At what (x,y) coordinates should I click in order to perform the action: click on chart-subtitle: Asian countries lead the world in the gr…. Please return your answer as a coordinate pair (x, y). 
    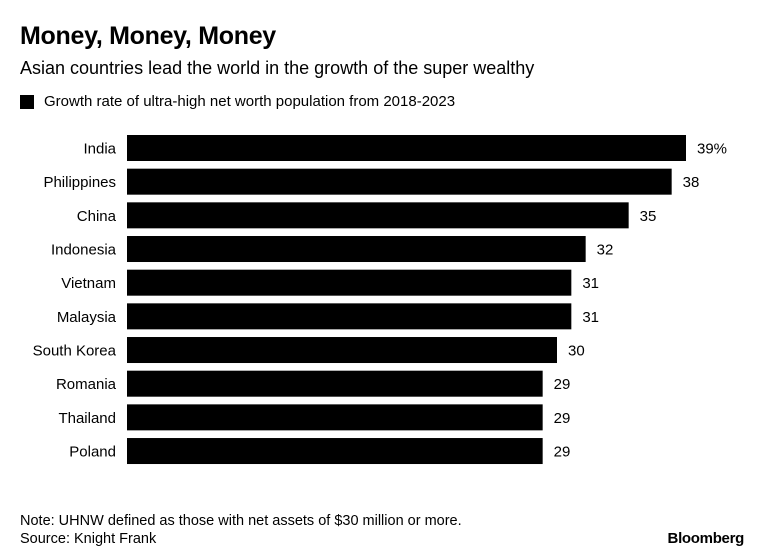
    Looking at the image, I should click on (277, 68).